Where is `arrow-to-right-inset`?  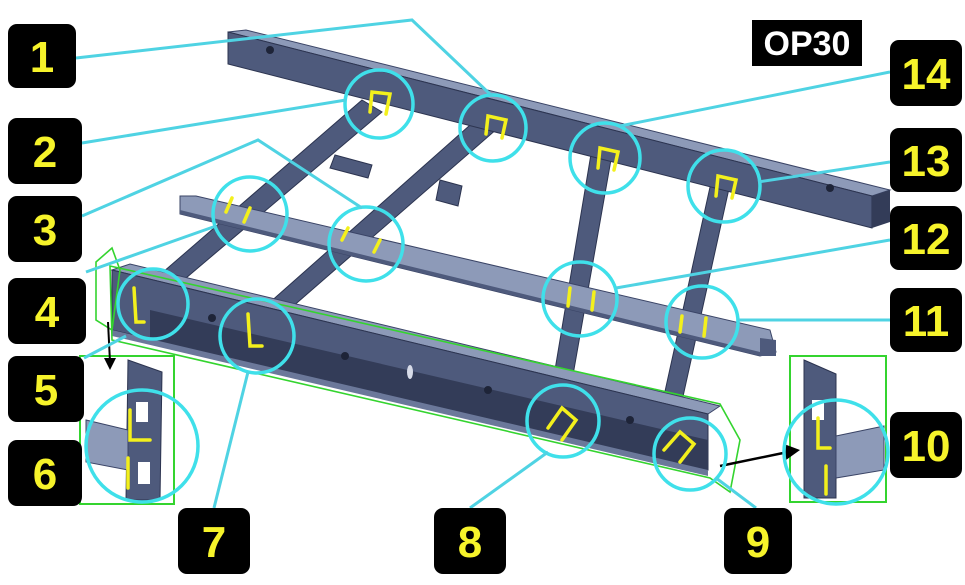 arrow-to-right-inset is located at coordinates (754, 459).